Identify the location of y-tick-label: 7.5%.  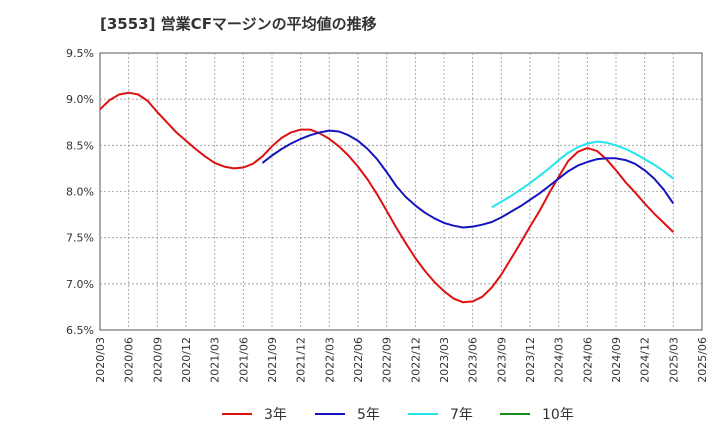
(80, 238).